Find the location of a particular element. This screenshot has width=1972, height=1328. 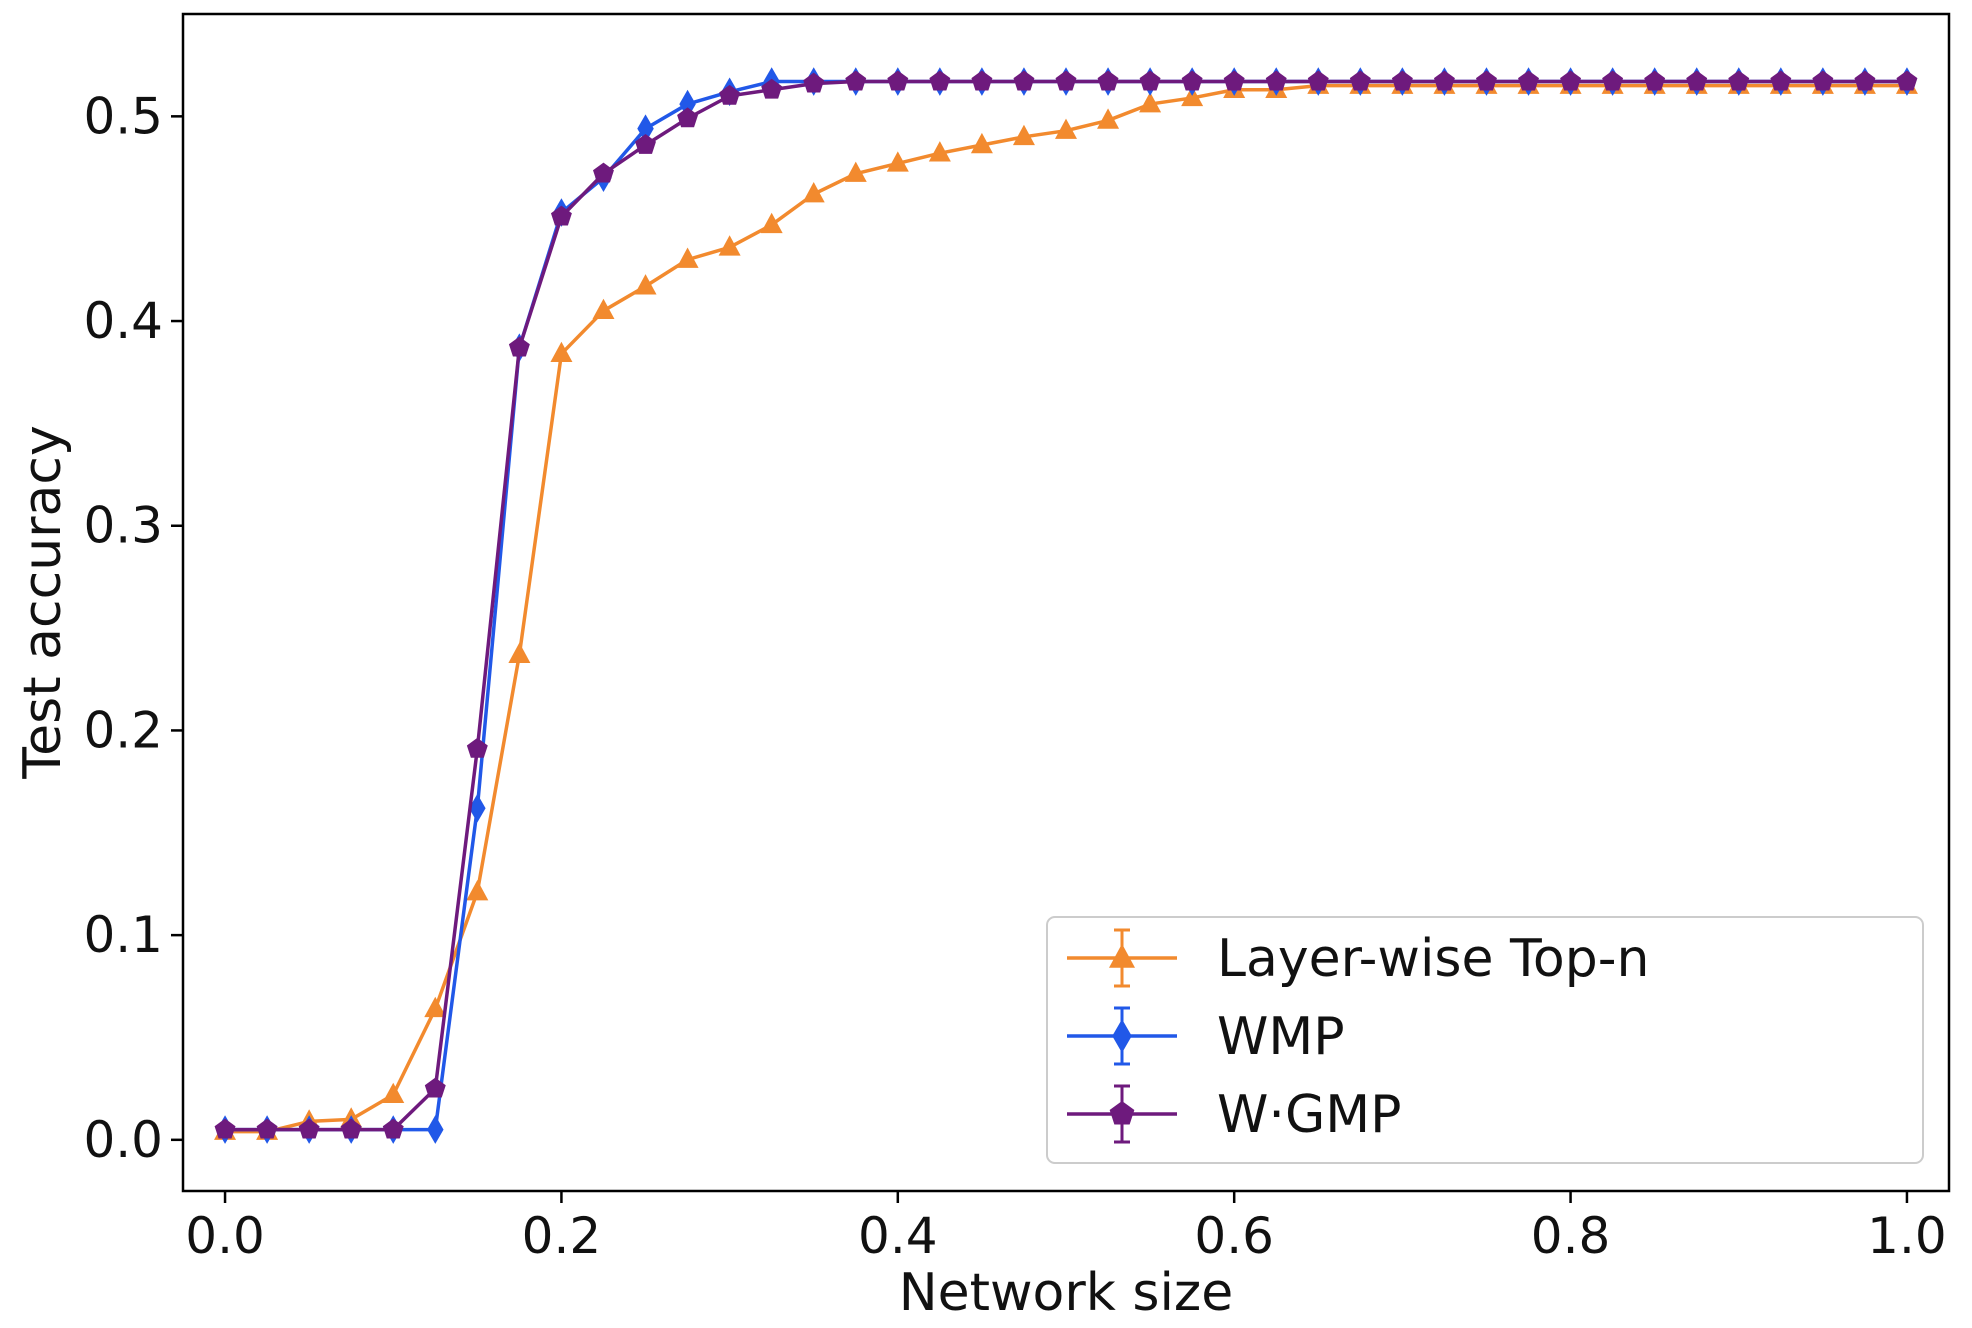

legend-label: WMP is located at coordinates (1281, 1037).